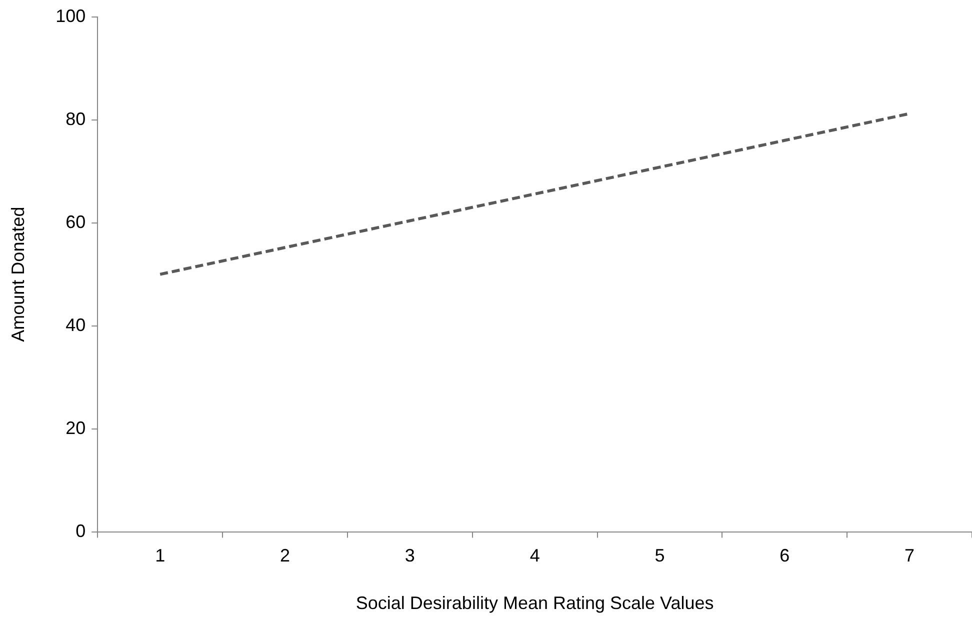 The height and width of the screenshot is (627, 972). What do you see at coordinates (909, 556) in the screenshot?
I see `x-tick-label: 7` at bounding box center [909, 556].